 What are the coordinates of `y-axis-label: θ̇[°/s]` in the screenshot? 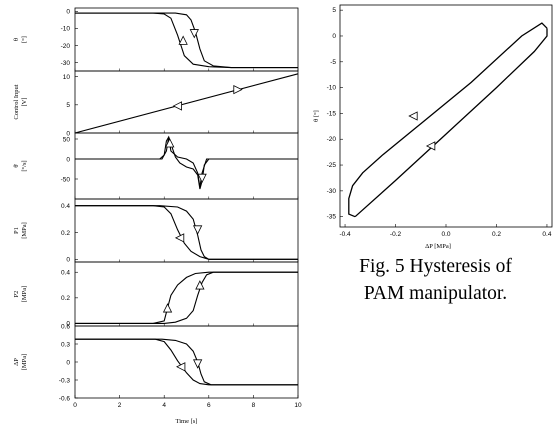 It's located at (20, 165).